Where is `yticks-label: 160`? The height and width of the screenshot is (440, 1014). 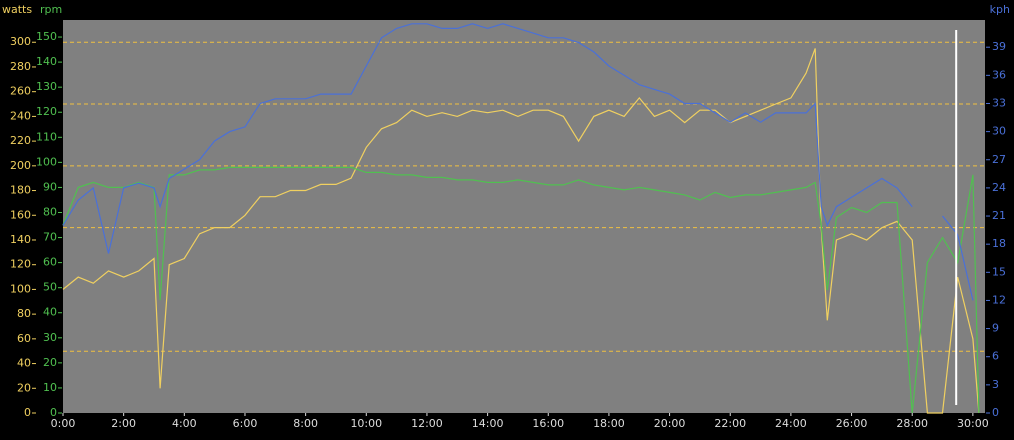 yticks-label: 160 is located at coordinates (20, 214).